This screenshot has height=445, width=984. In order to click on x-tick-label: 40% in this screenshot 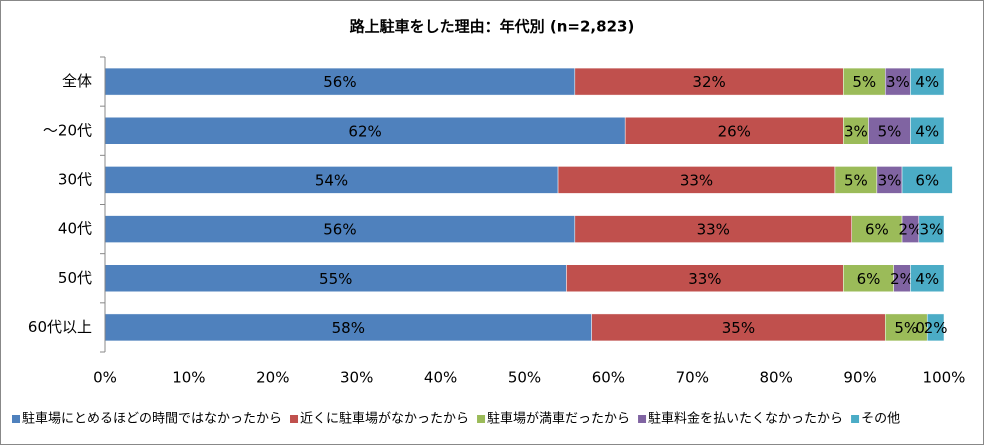, I will do `click(440, 378)`.